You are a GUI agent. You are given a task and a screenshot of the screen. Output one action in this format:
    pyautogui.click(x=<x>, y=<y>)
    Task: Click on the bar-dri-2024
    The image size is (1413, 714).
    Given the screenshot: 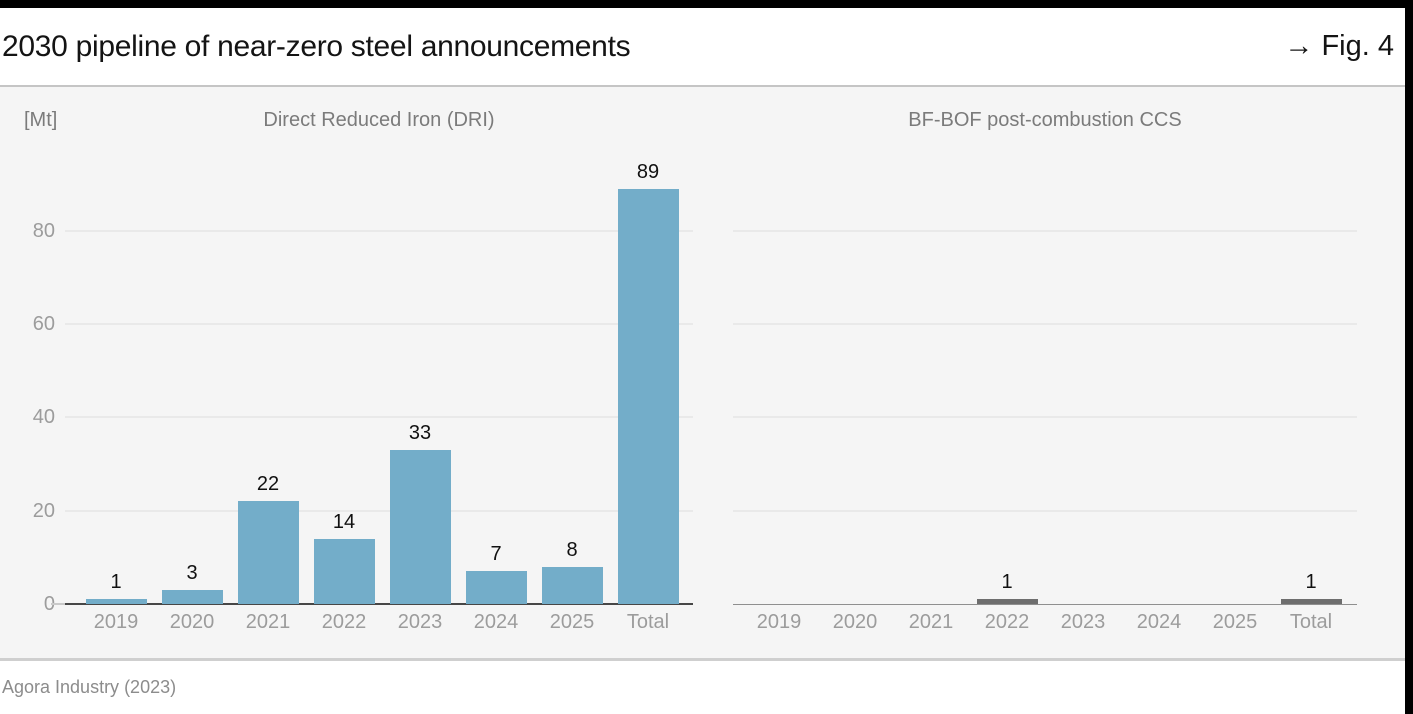 What is the action you would take?
    pyautogui.click(x=496, y=587)
    